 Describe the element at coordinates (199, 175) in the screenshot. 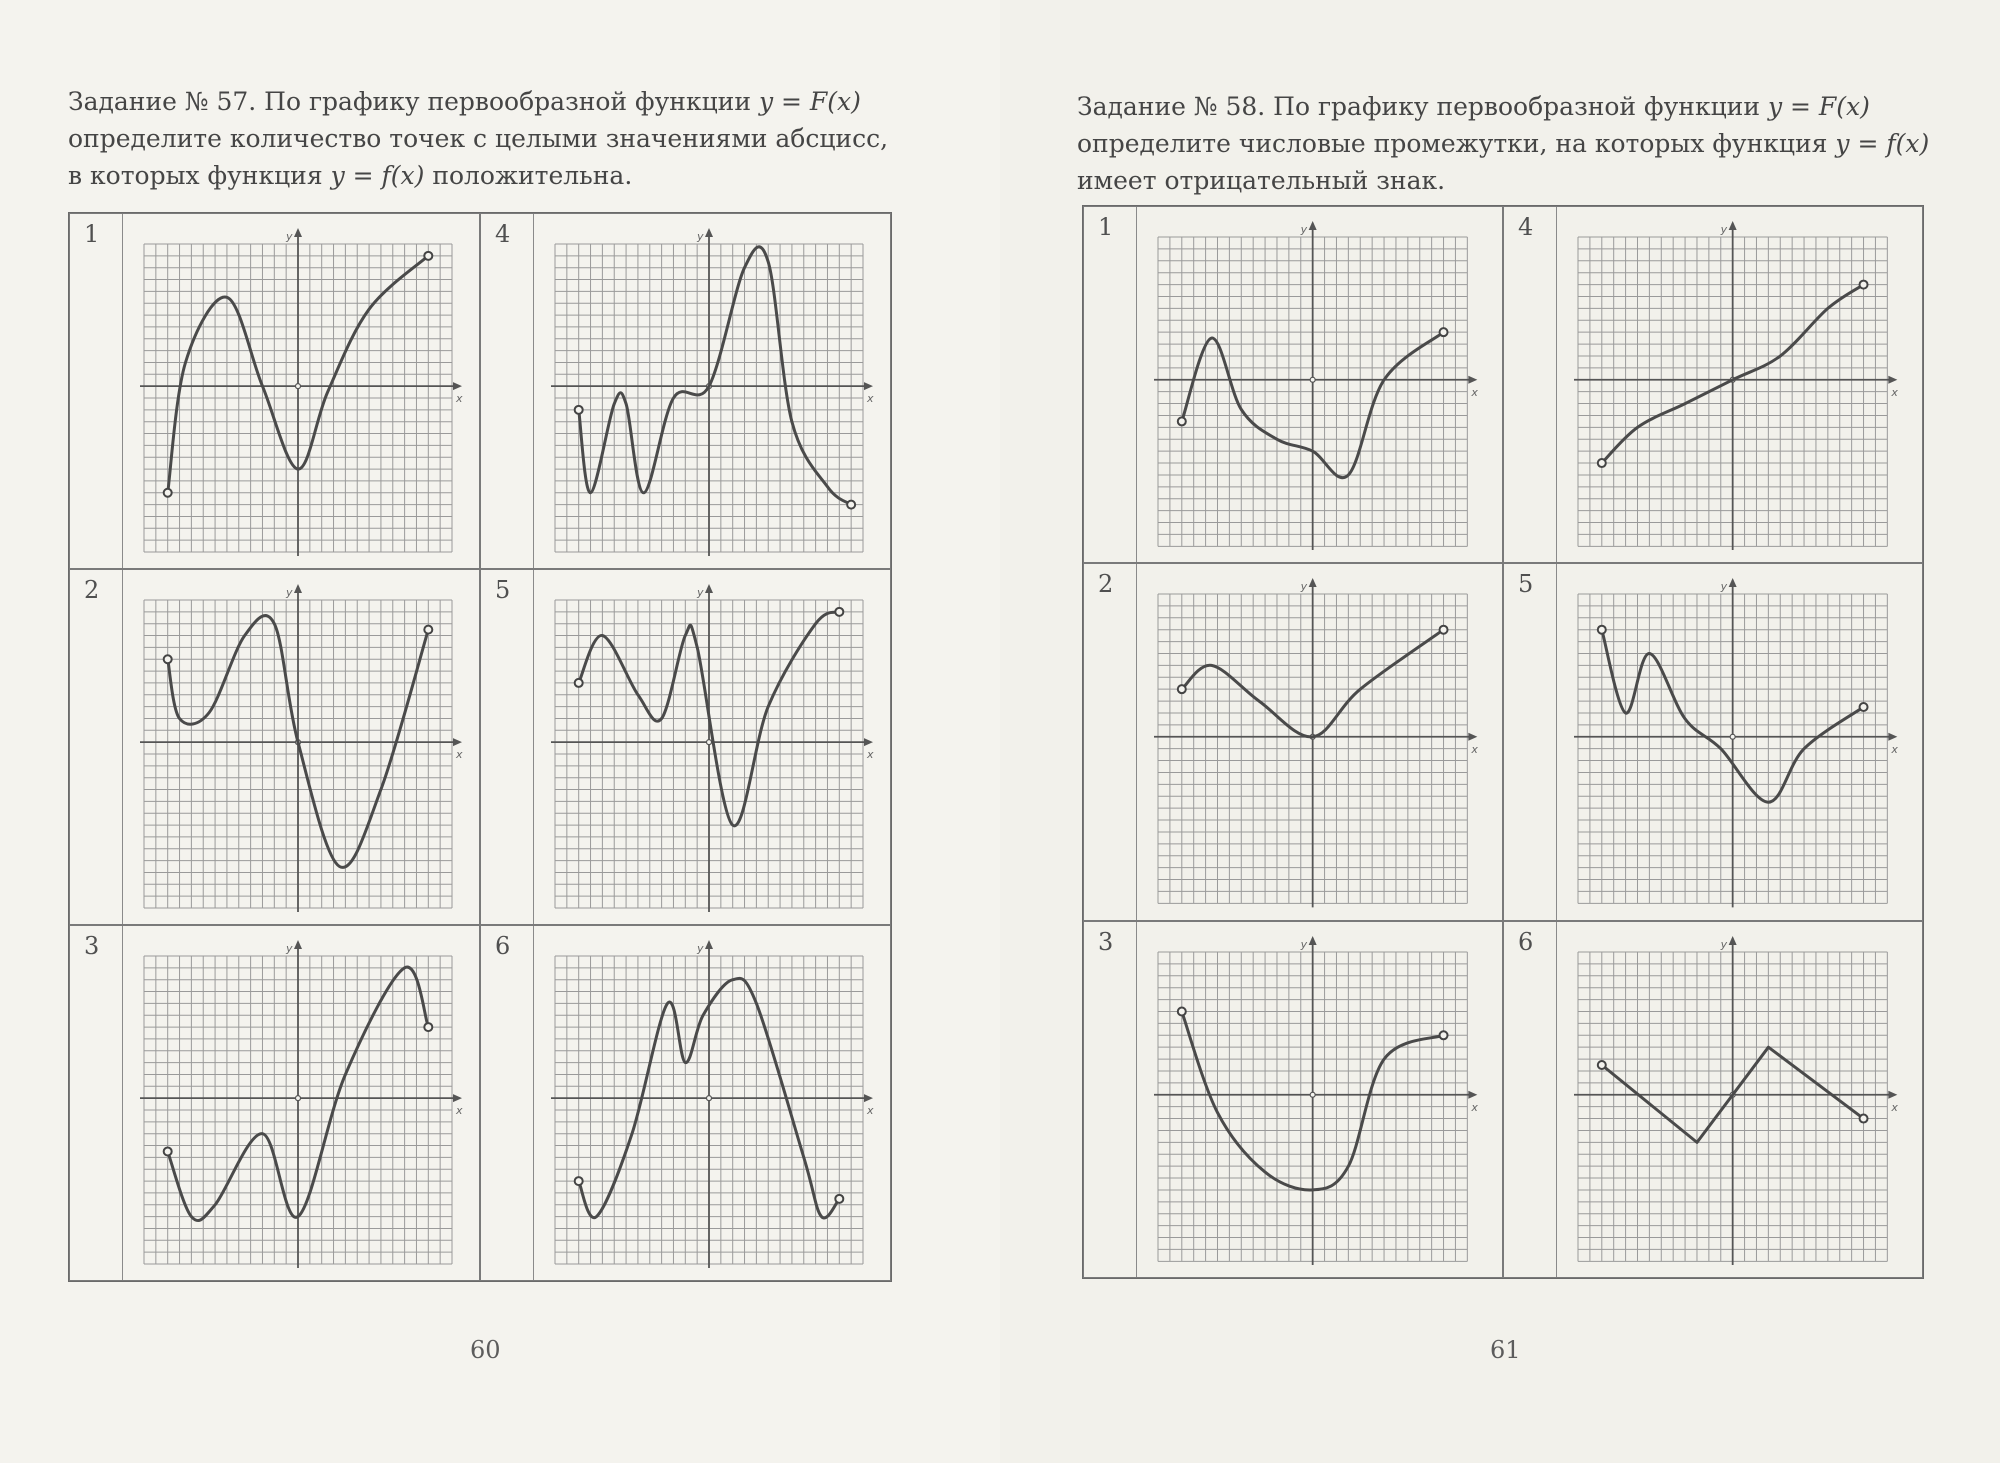

I see `task-57-line3a: в которых функция` at that location.